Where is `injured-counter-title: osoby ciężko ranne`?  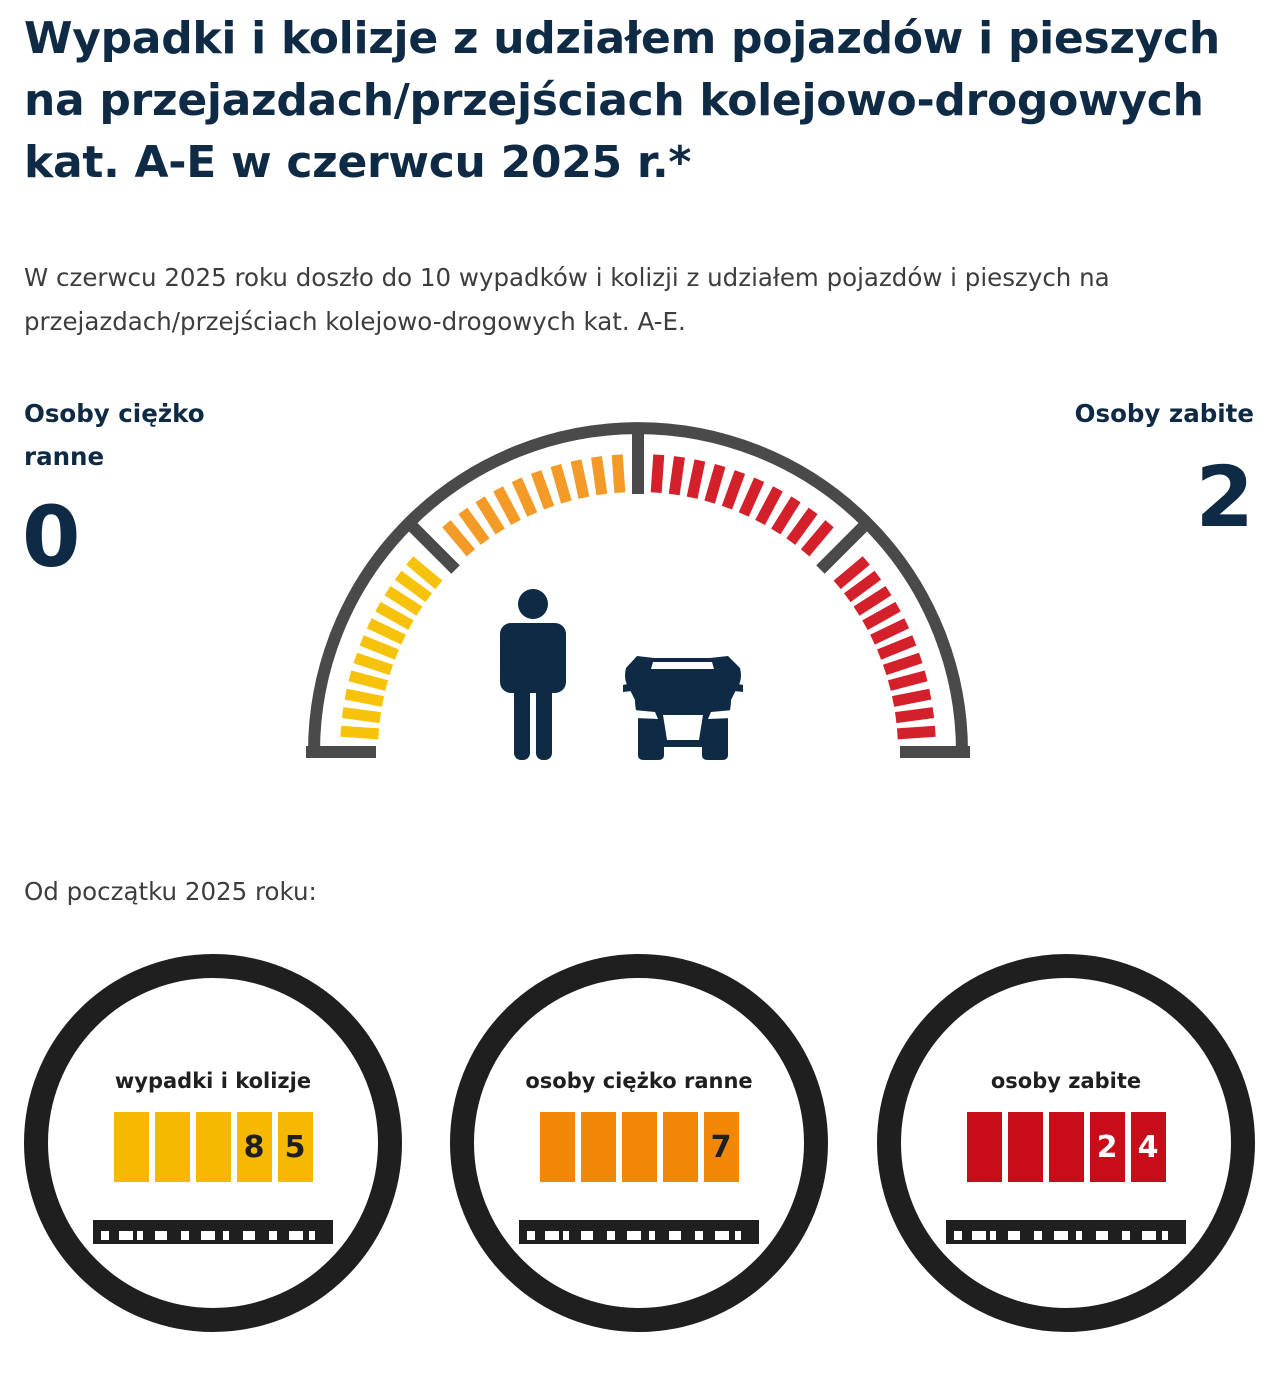 injured-counter-title: osoby ciężko ranne is located at coordinates (639, 1081).